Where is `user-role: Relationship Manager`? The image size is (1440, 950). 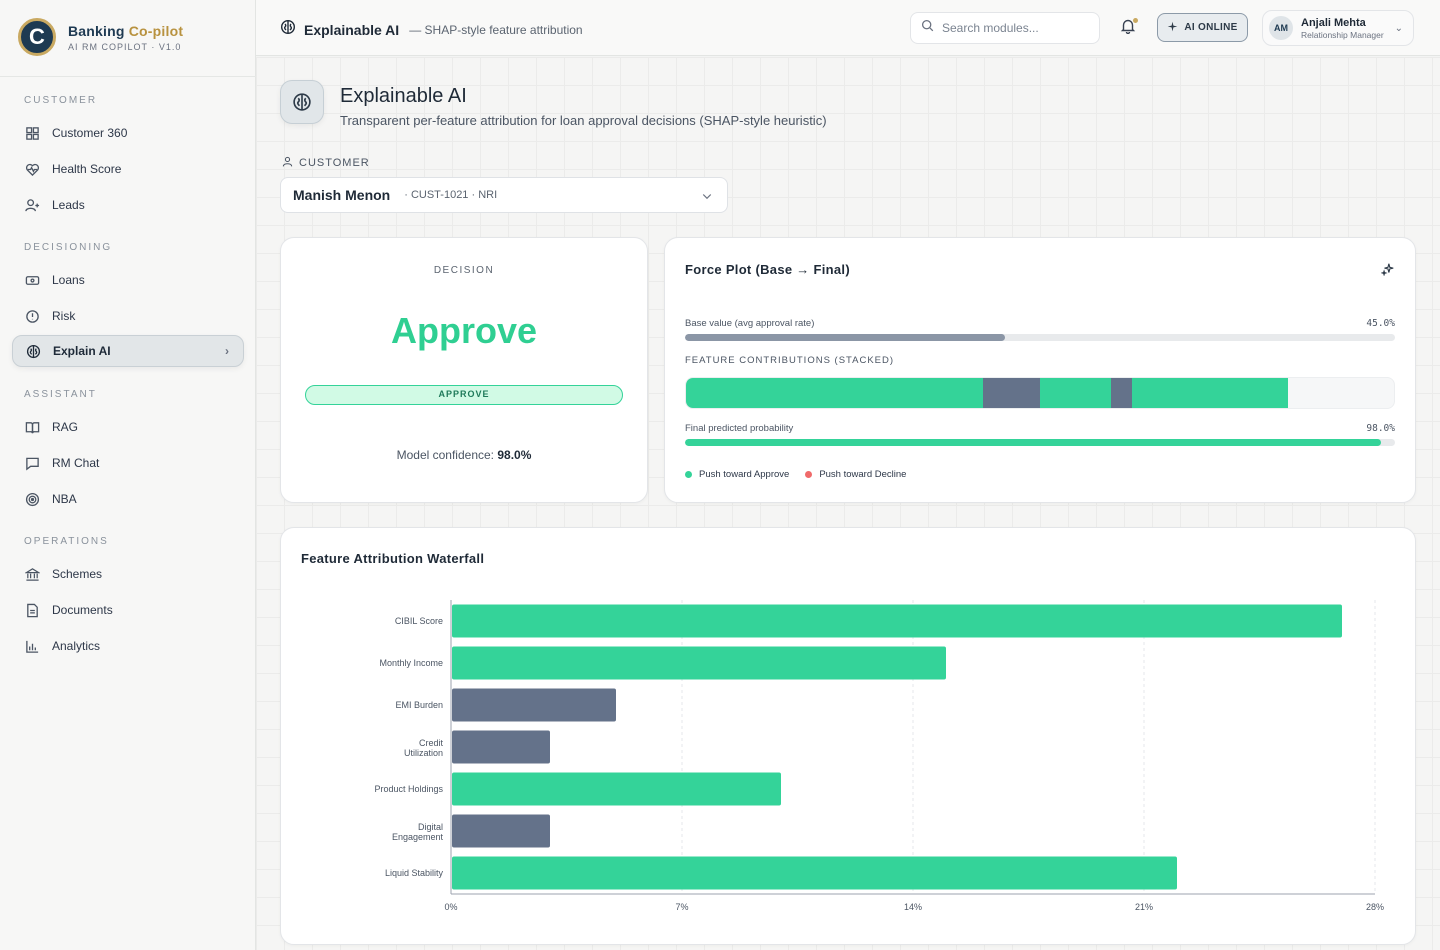
user-role: Relationship Manager is located at coordinates (1342, 34).